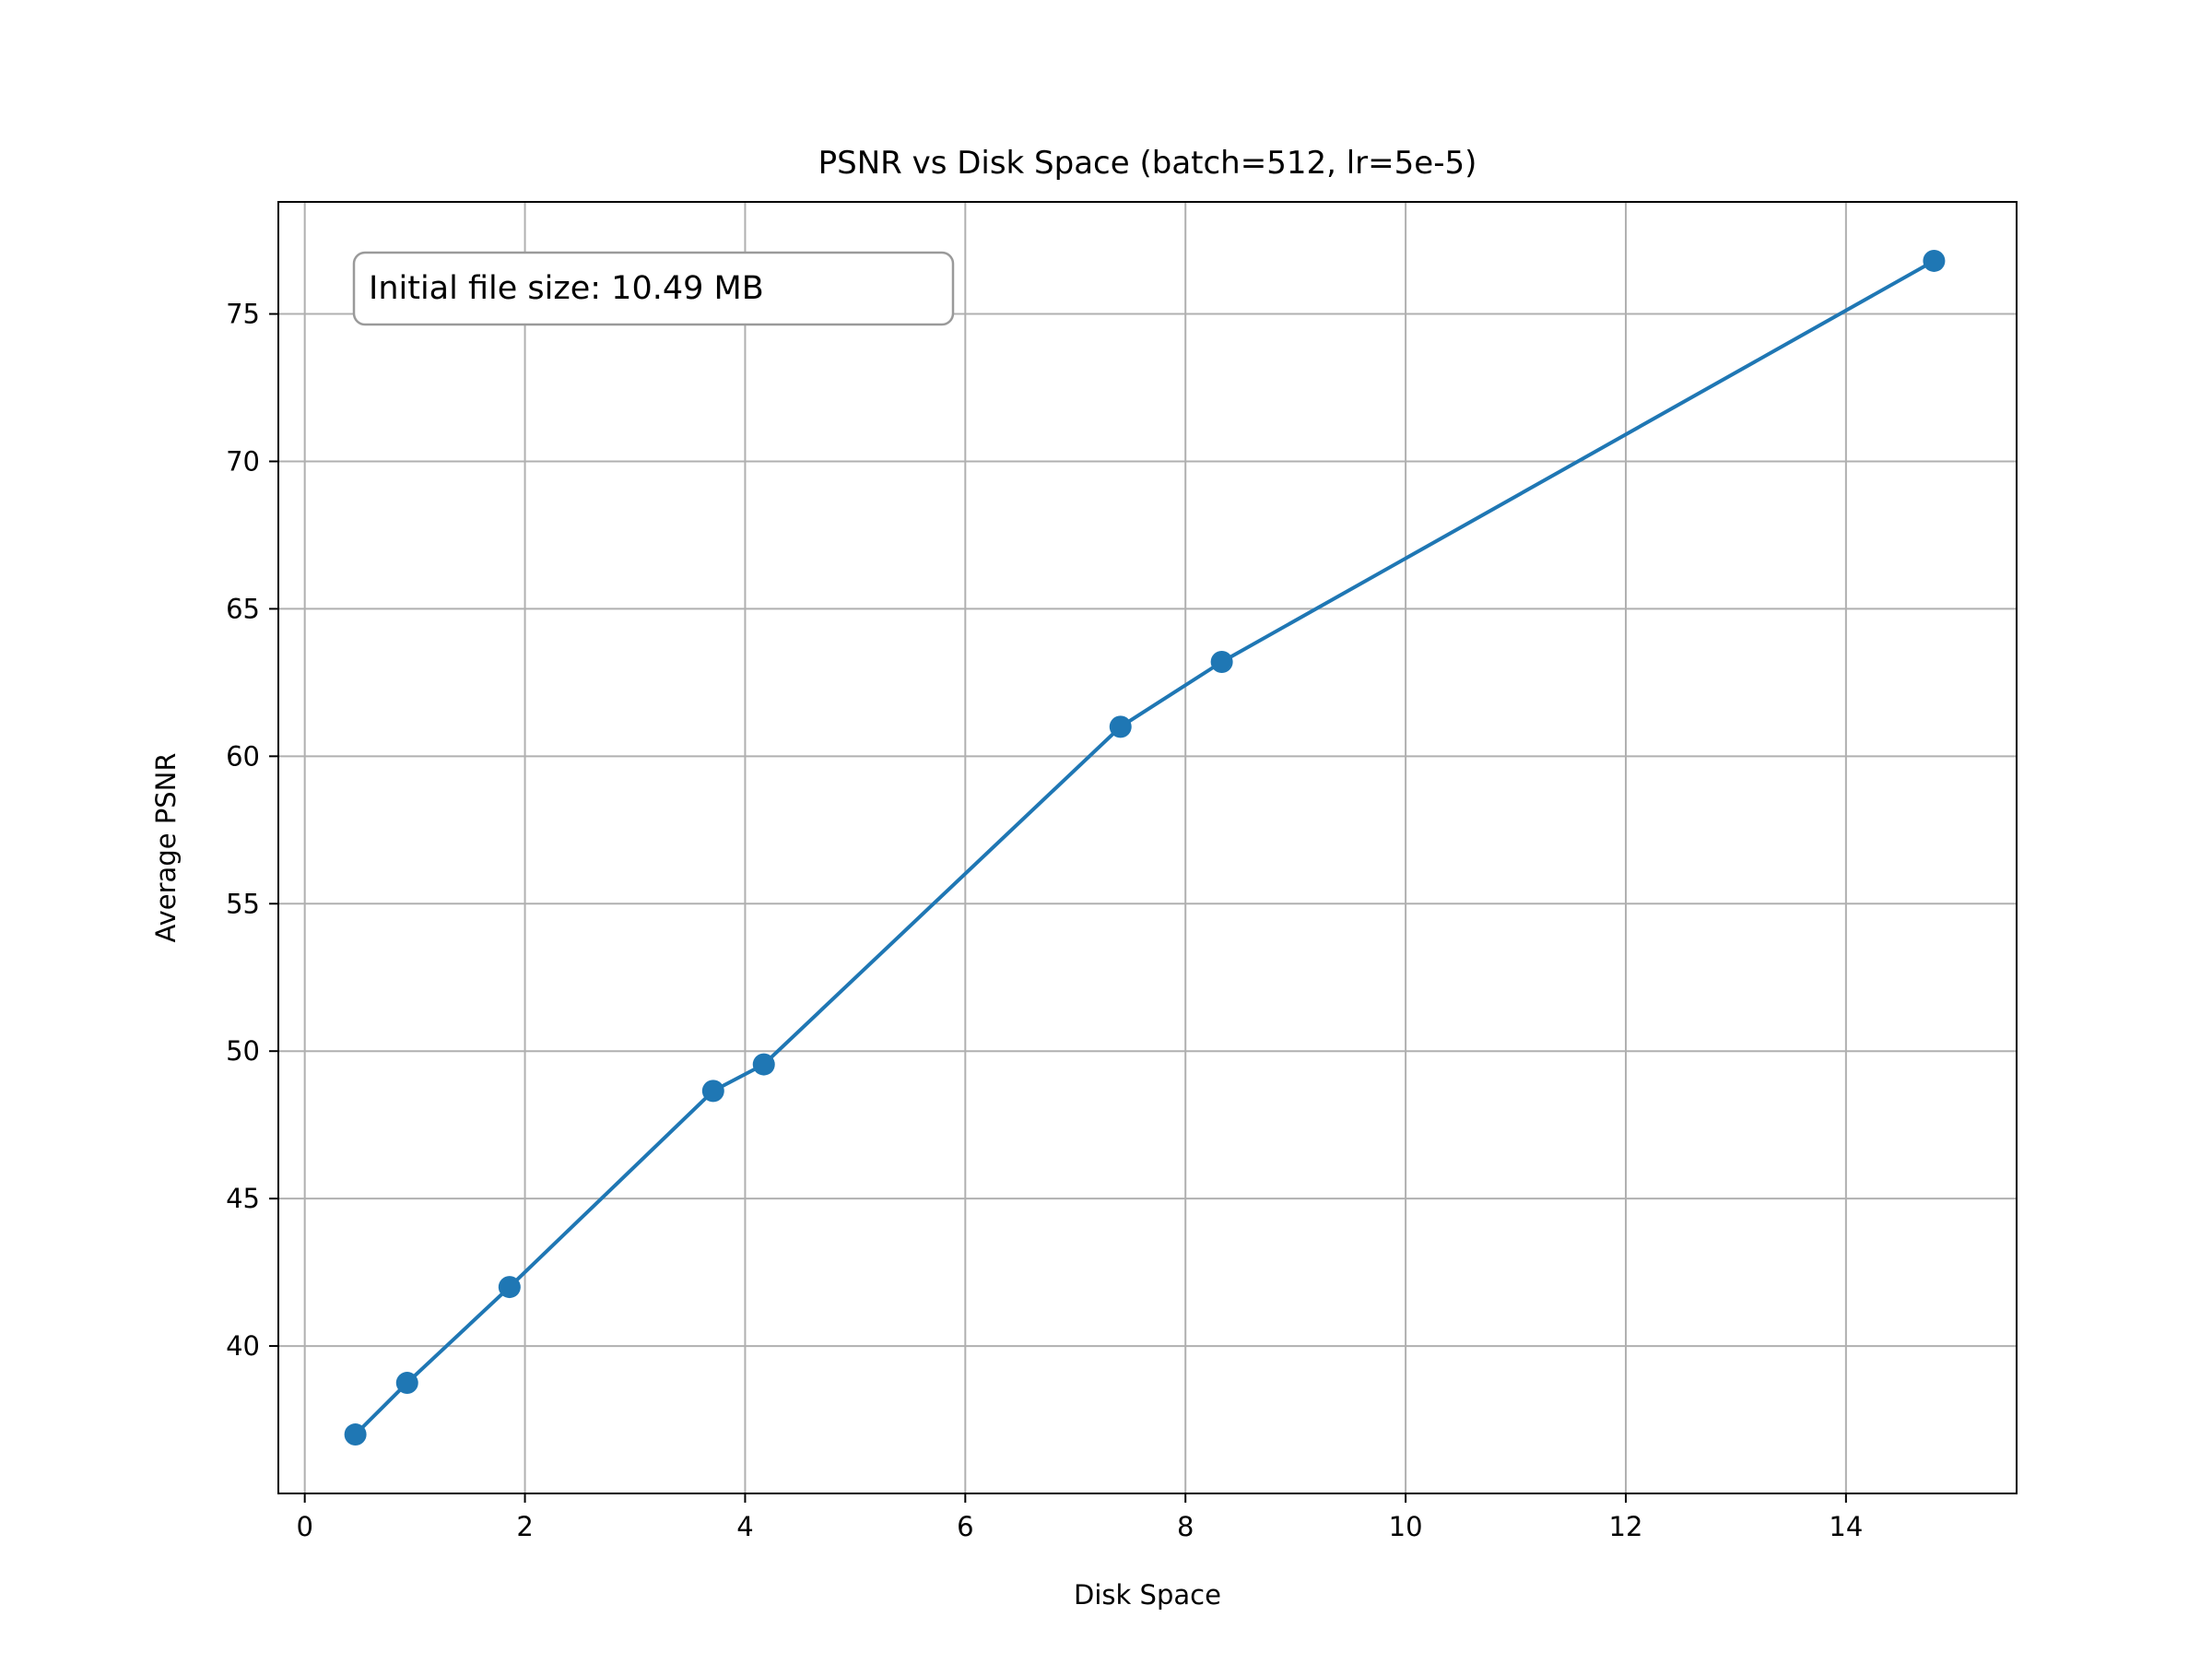 This screenshot has height=1664, width=2212. Describe the element at coordinates (1147, 1595) in the screenshot. I see `x-axis-label: Disk Space` at that location.